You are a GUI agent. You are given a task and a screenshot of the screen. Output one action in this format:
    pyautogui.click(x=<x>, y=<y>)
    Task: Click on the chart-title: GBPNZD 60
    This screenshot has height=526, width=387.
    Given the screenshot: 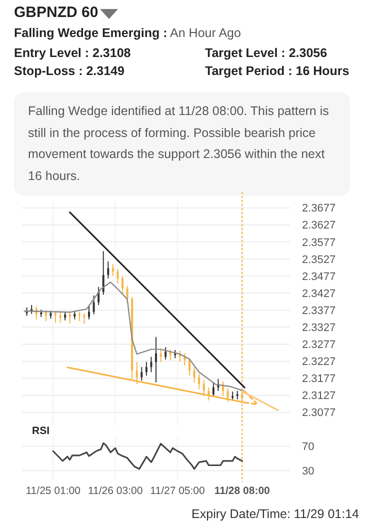 What is the action you would take?
    pyautogui.click(x=56, y=12)
    